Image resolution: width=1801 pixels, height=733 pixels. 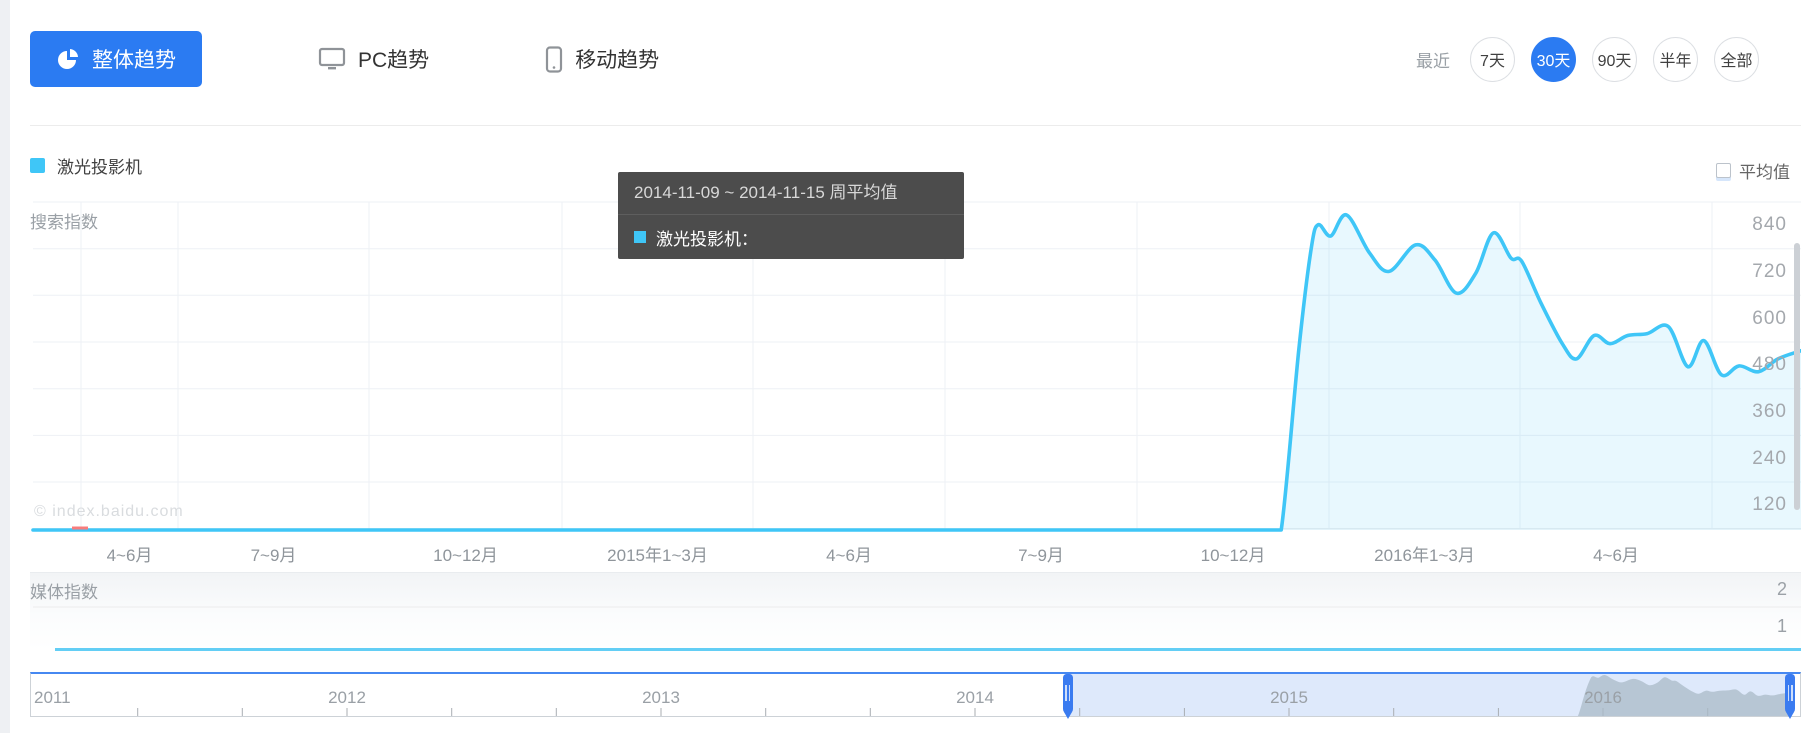 I want to click on pie-chart-icon, so click(x=68, y=59).